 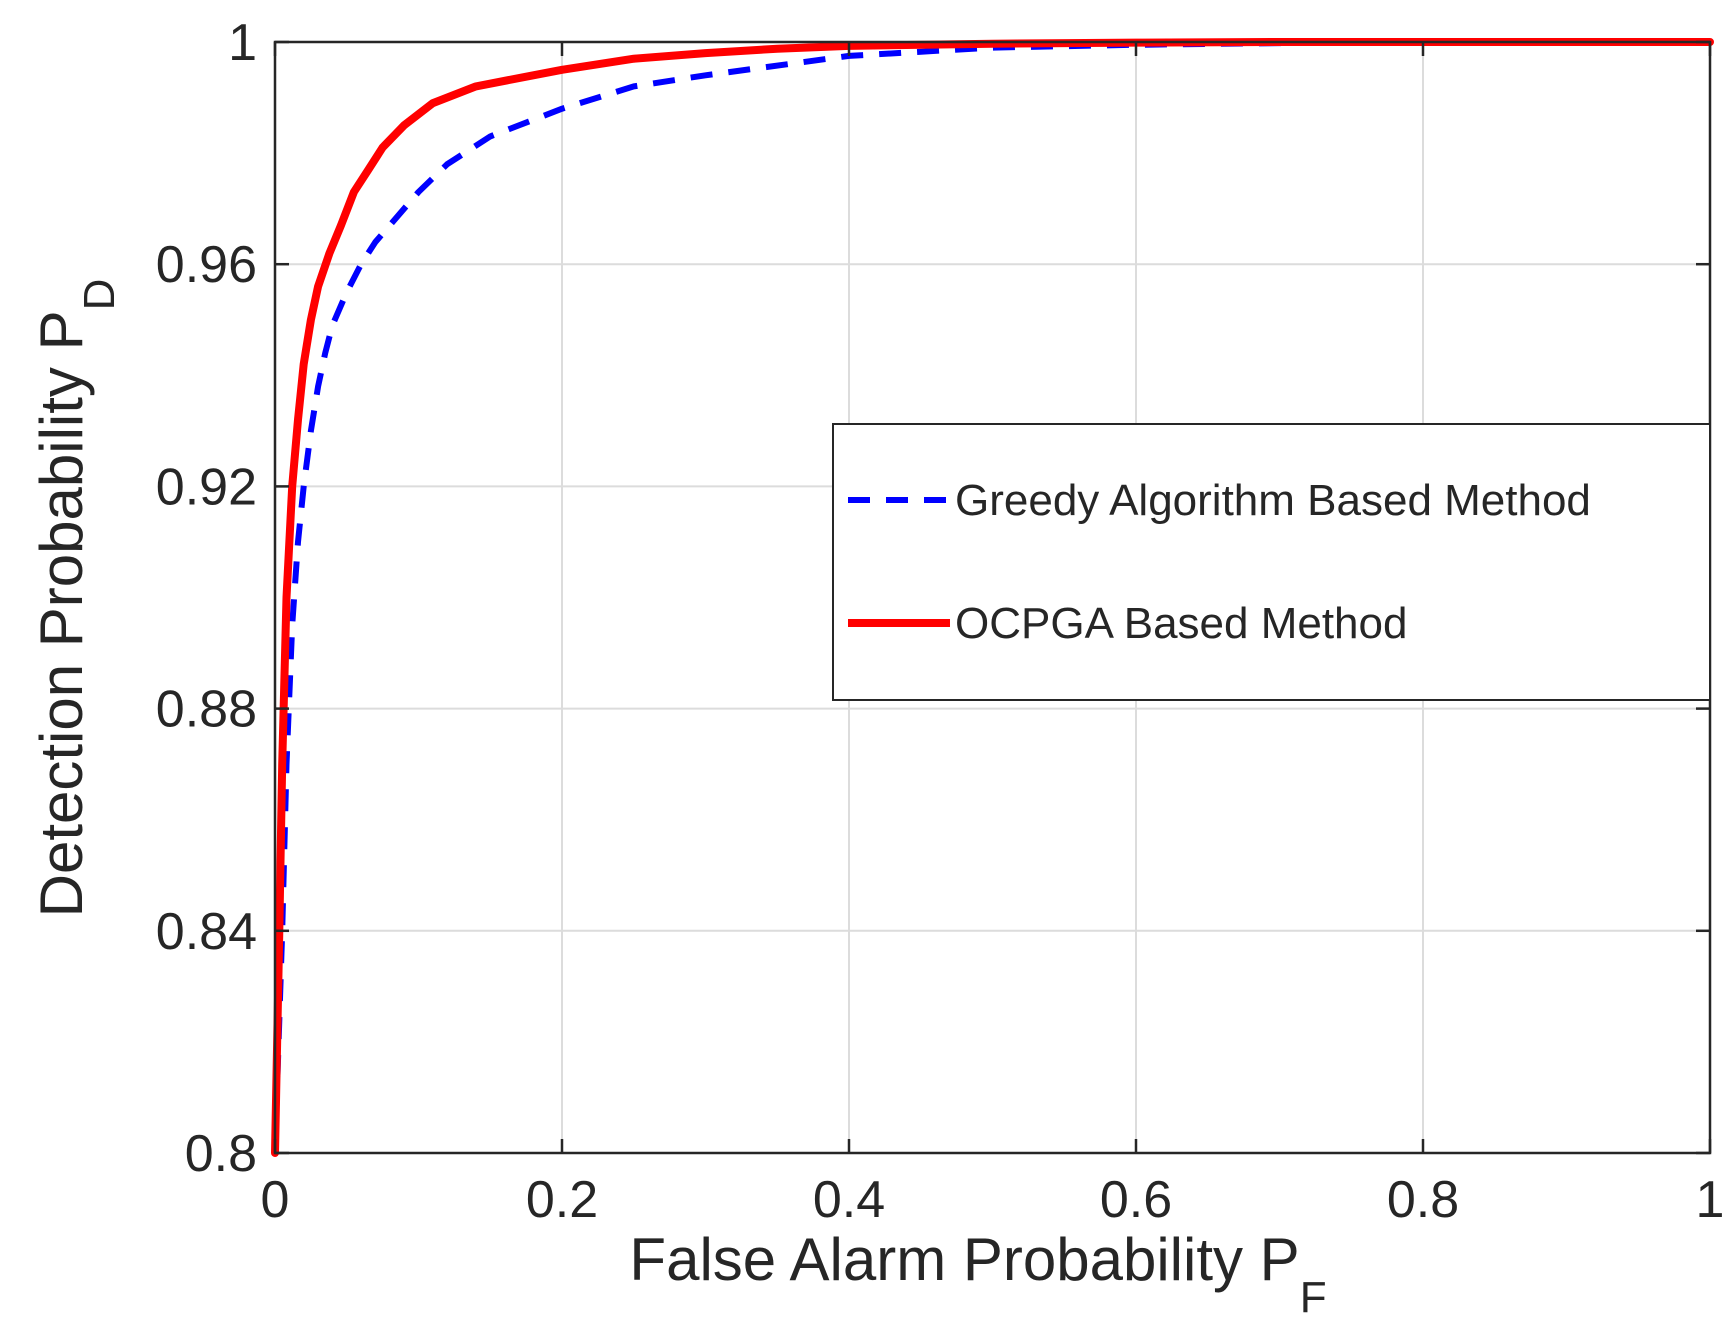 What do you see at coordinates (1181, 623) in the screenshot?
I see `legend-label-ocpga: OCPGA Based Method` at bounding box center [1181, 623].